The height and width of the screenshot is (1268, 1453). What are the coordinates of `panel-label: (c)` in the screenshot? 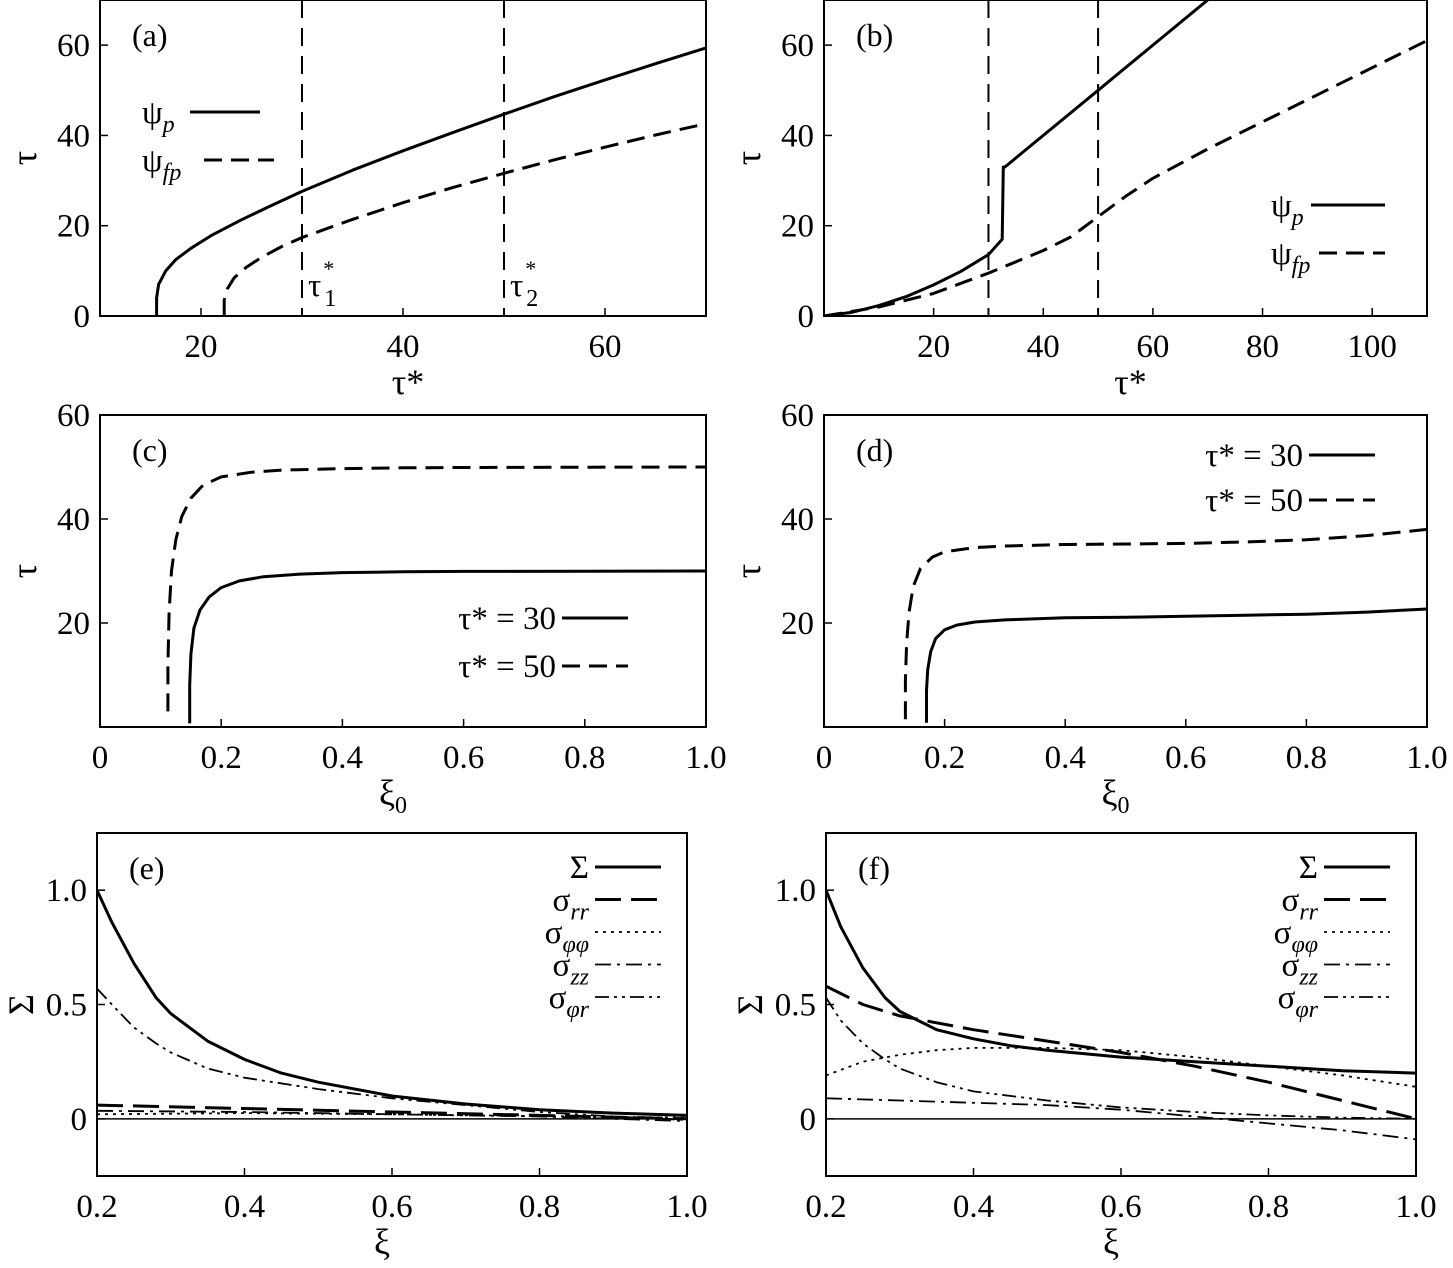 It's located at (150, 450).